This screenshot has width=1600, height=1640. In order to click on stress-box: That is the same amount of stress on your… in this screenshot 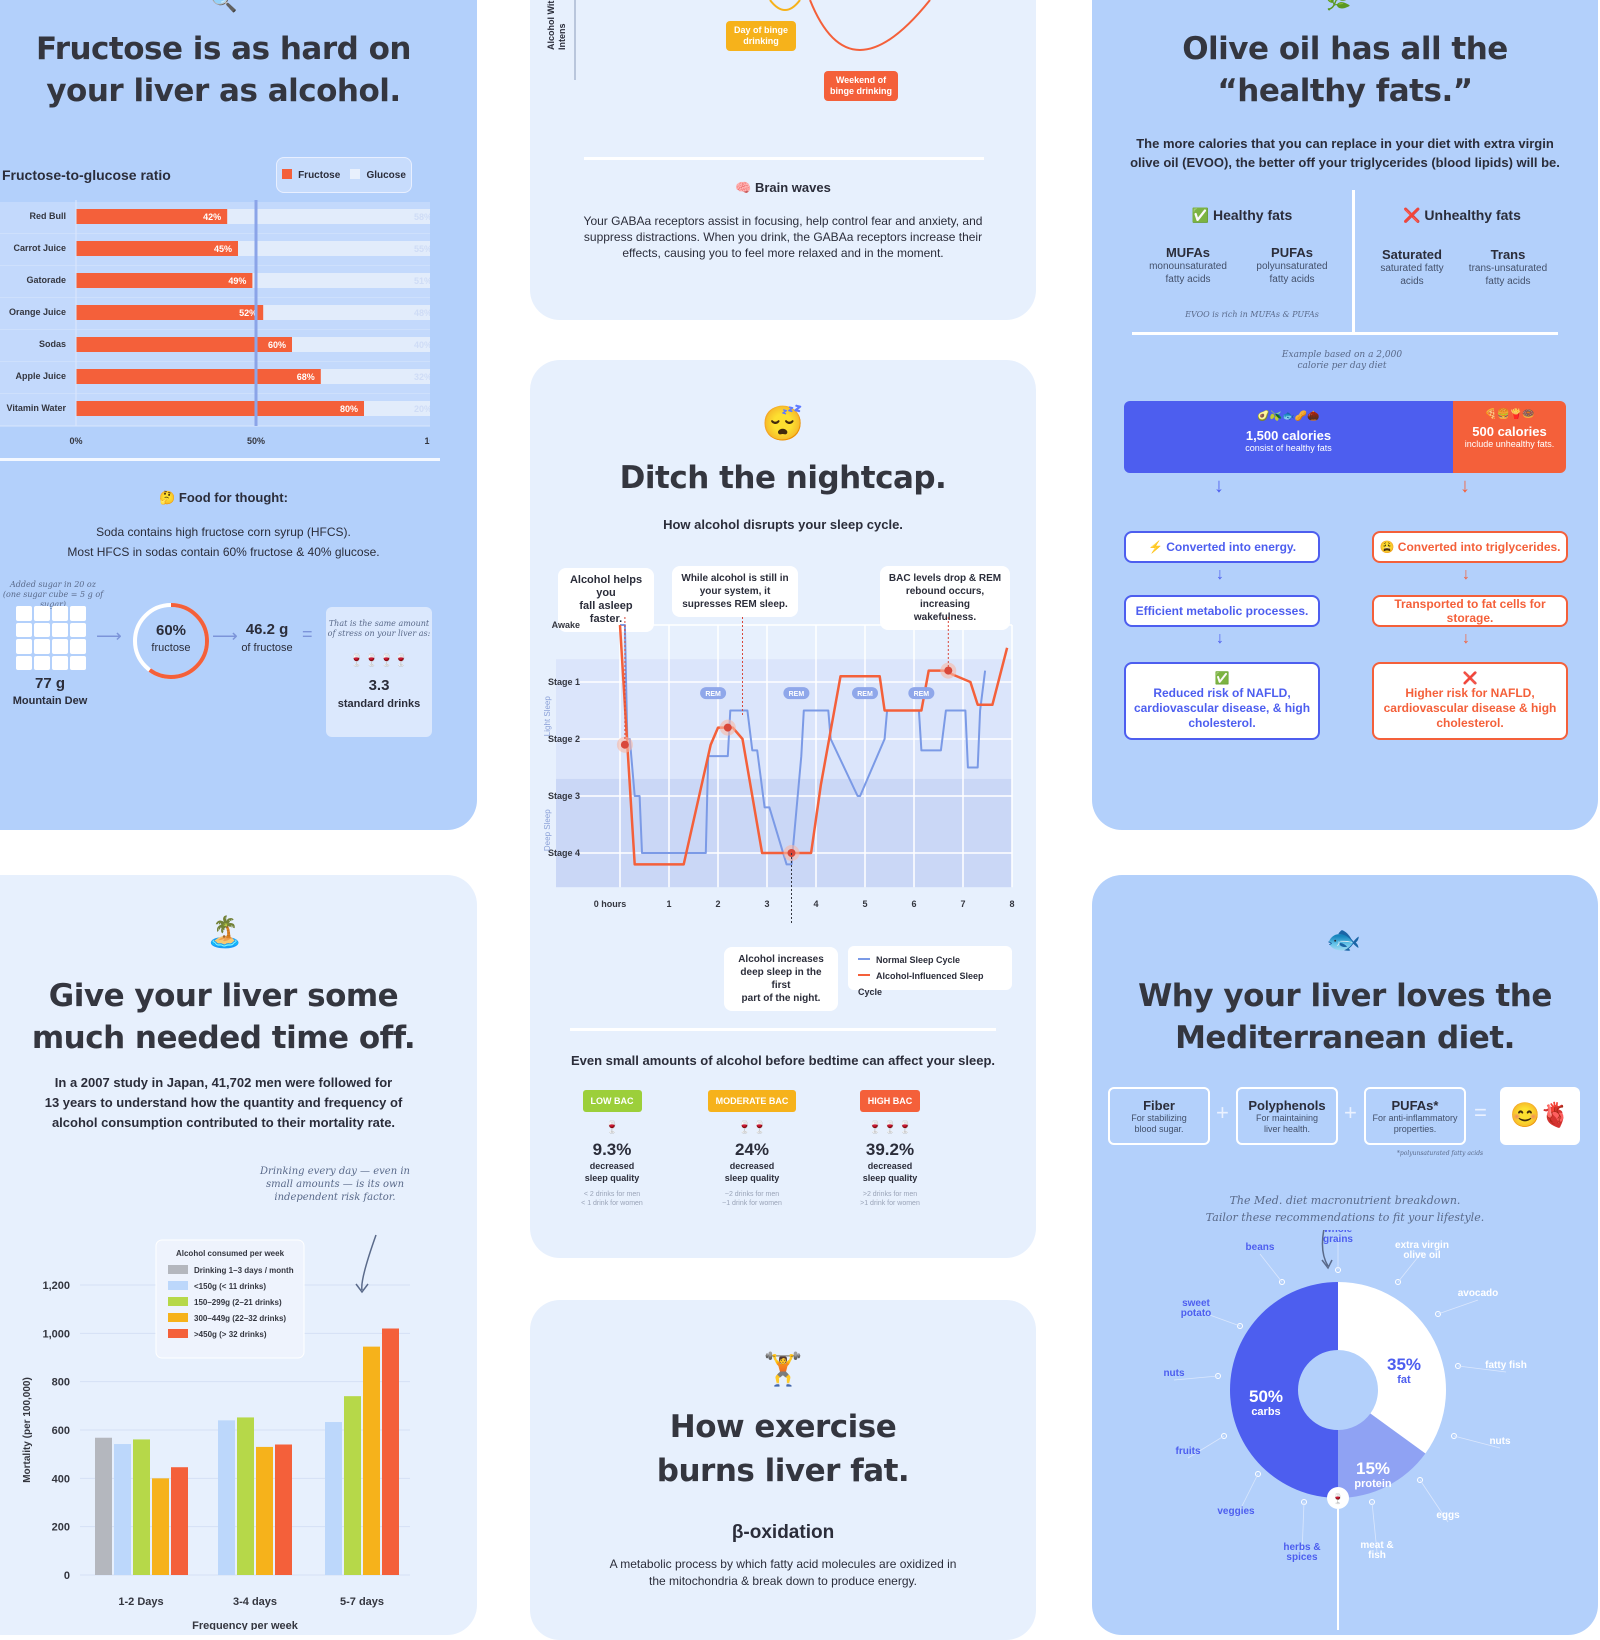, I will do `click(379, 672)`.